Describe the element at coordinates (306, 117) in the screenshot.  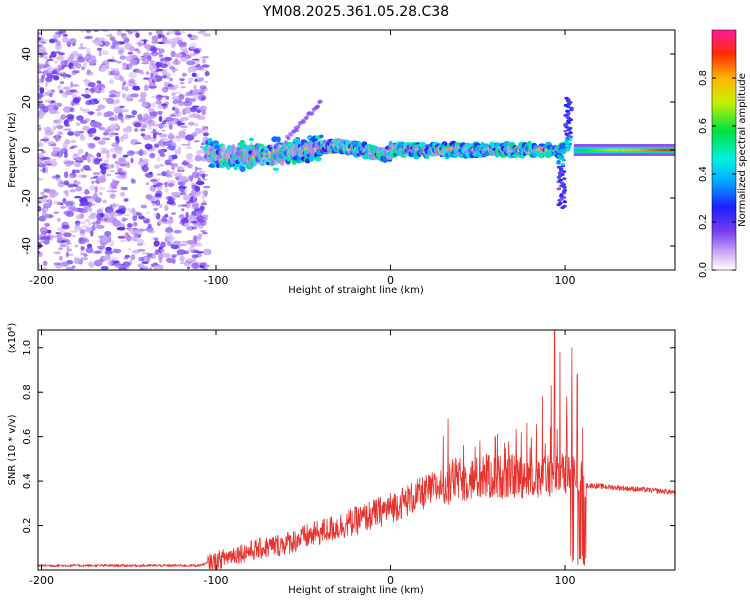
I see `streak-blob` at that location.